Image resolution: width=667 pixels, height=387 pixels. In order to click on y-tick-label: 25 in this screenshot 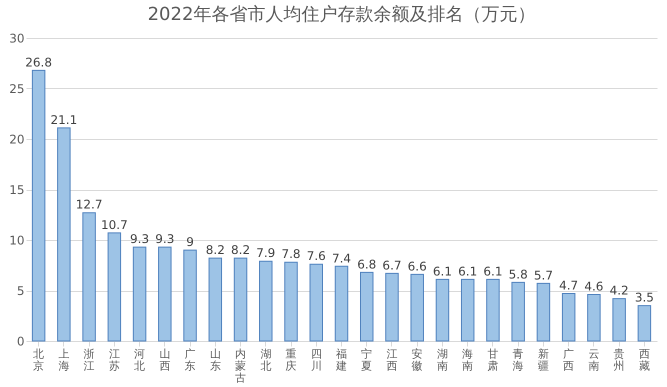, I will do `click(16, 89)`.